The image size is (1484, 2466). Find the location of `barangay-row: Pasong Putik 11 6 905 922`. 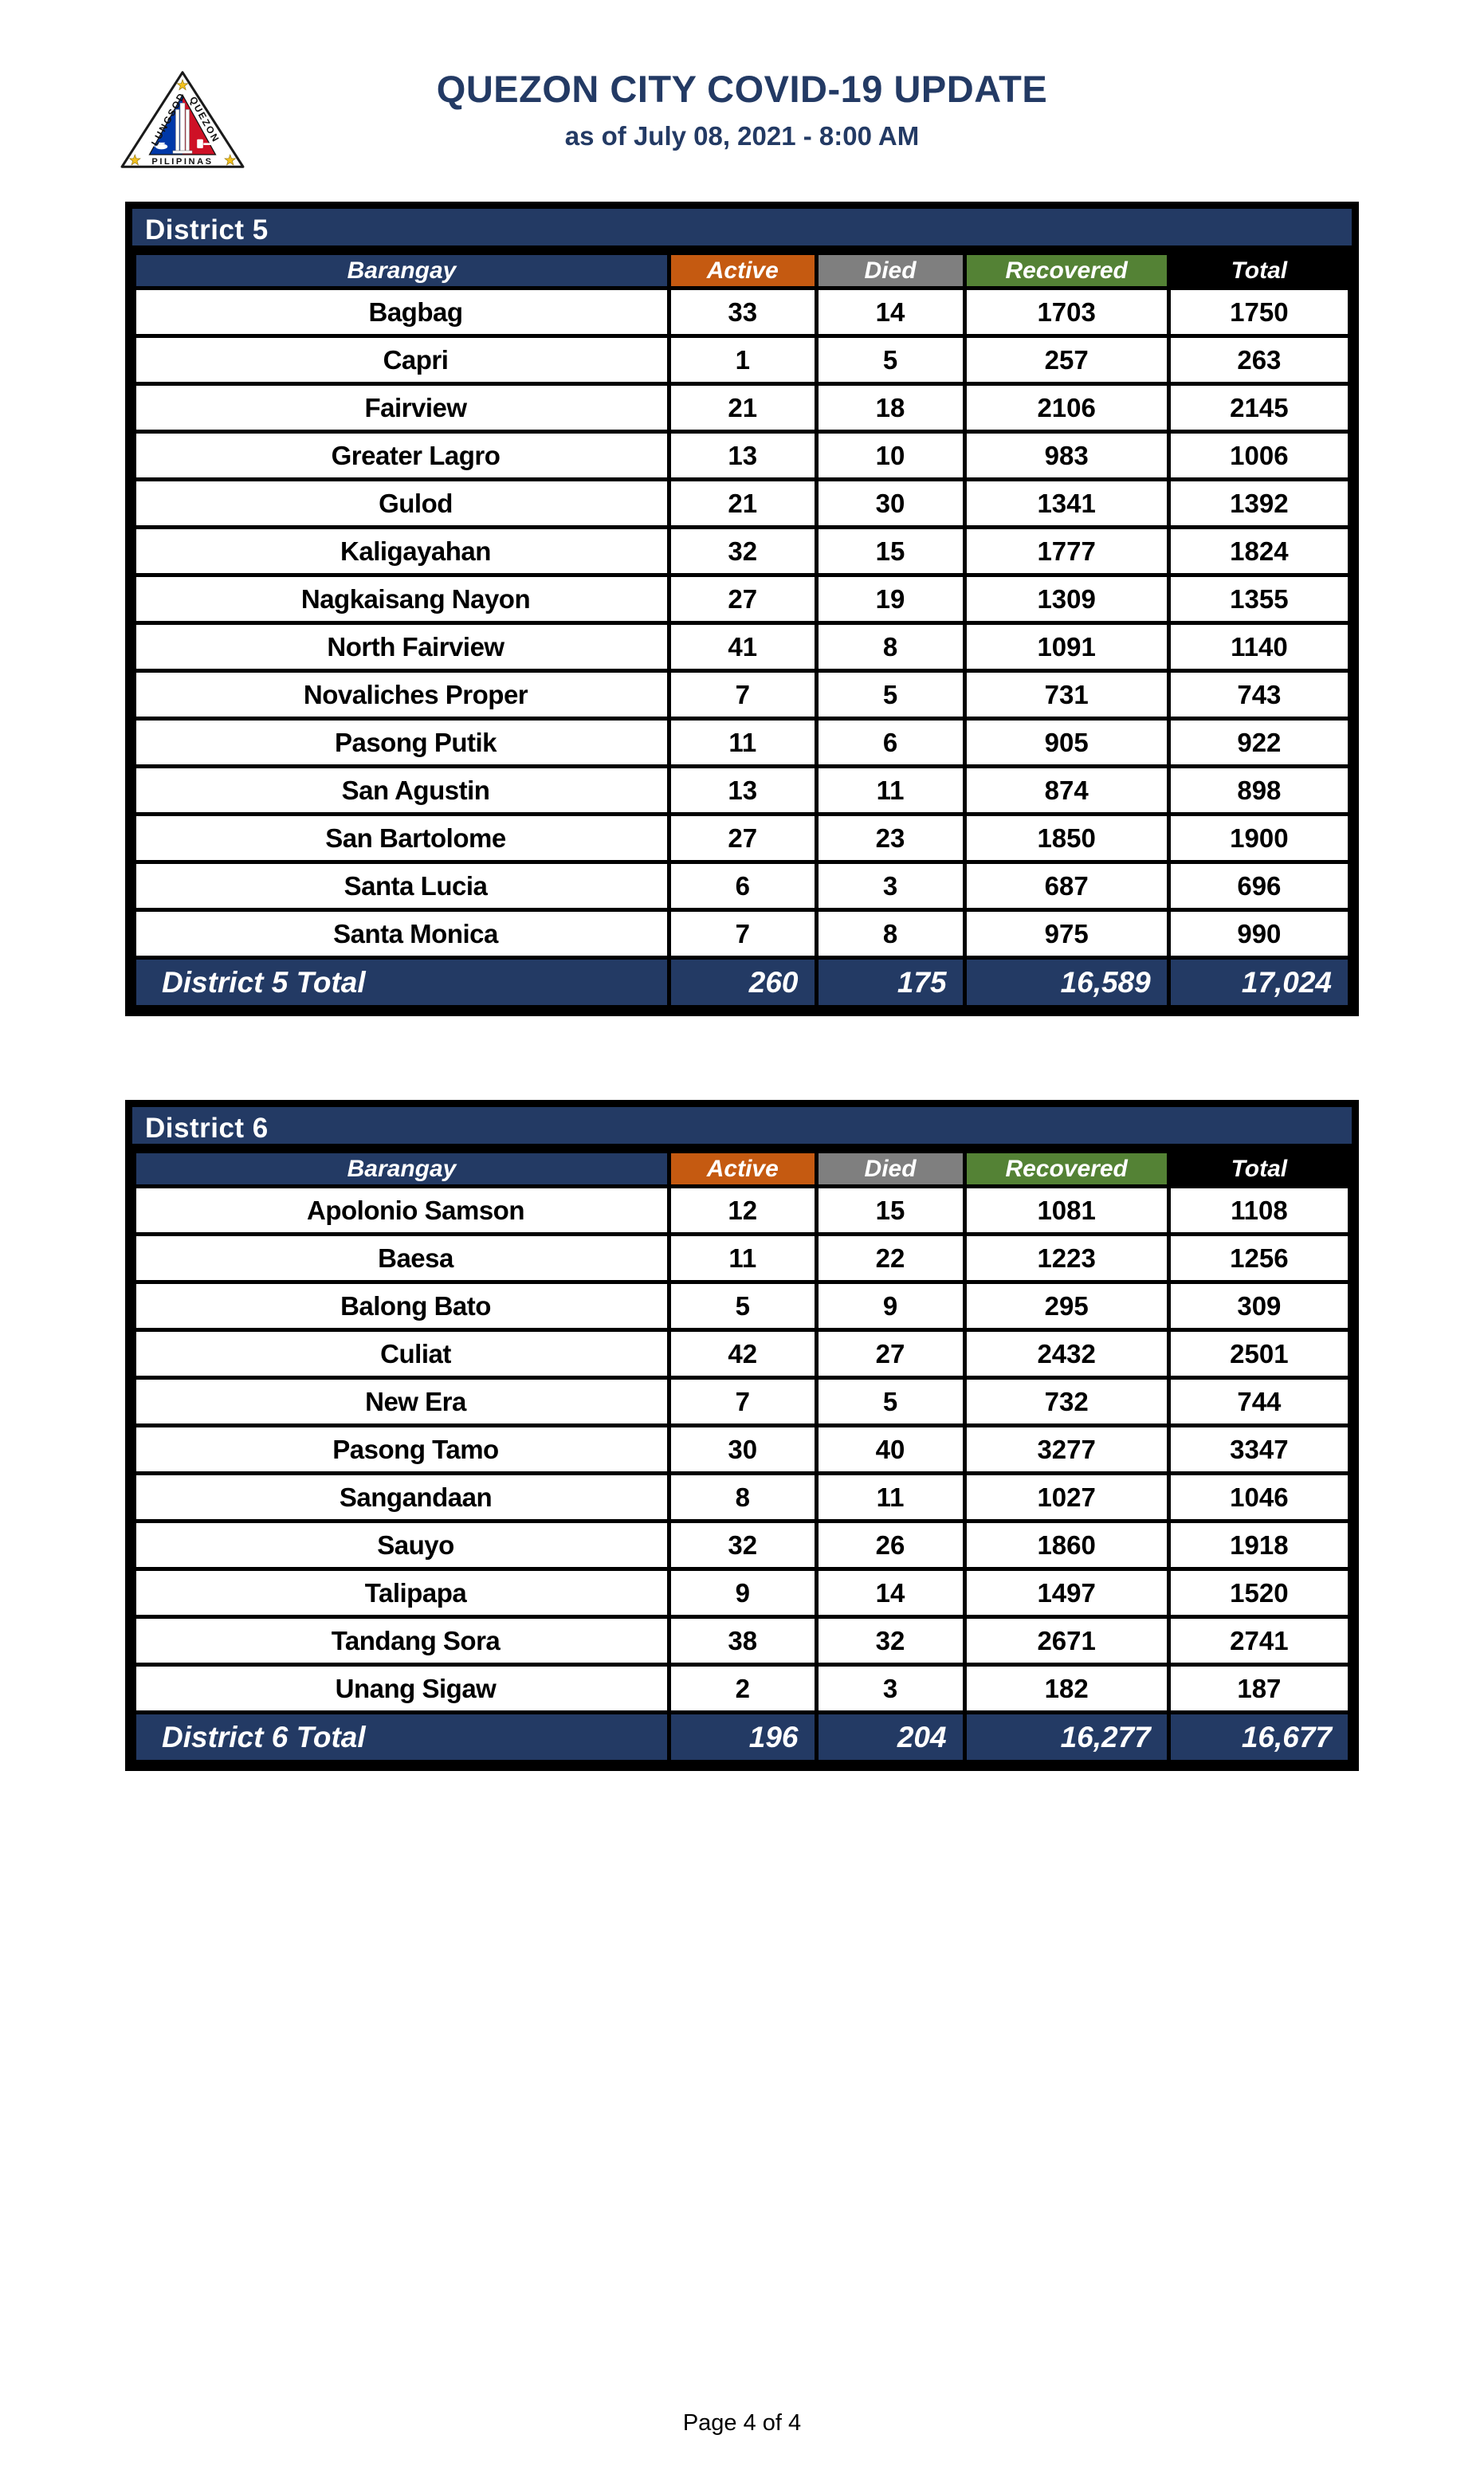

barangay-row: Pasong Putik 11 6 905 922 is located at coordinates (742, 742).